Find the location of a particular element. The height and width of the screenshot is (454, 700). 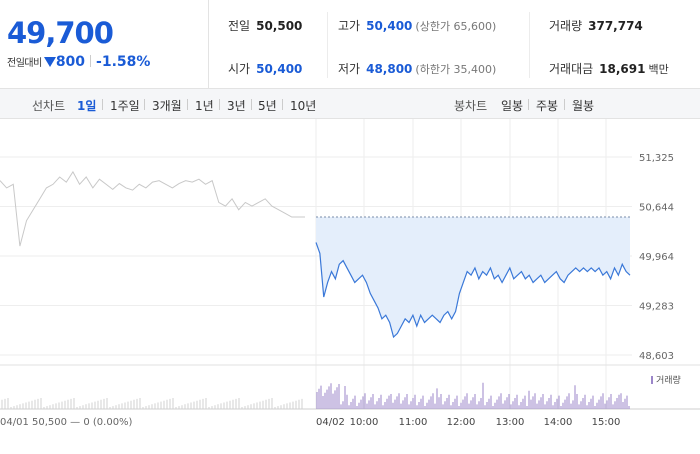

x-tick-label: 12:00 is located at coordinates (461, 422).